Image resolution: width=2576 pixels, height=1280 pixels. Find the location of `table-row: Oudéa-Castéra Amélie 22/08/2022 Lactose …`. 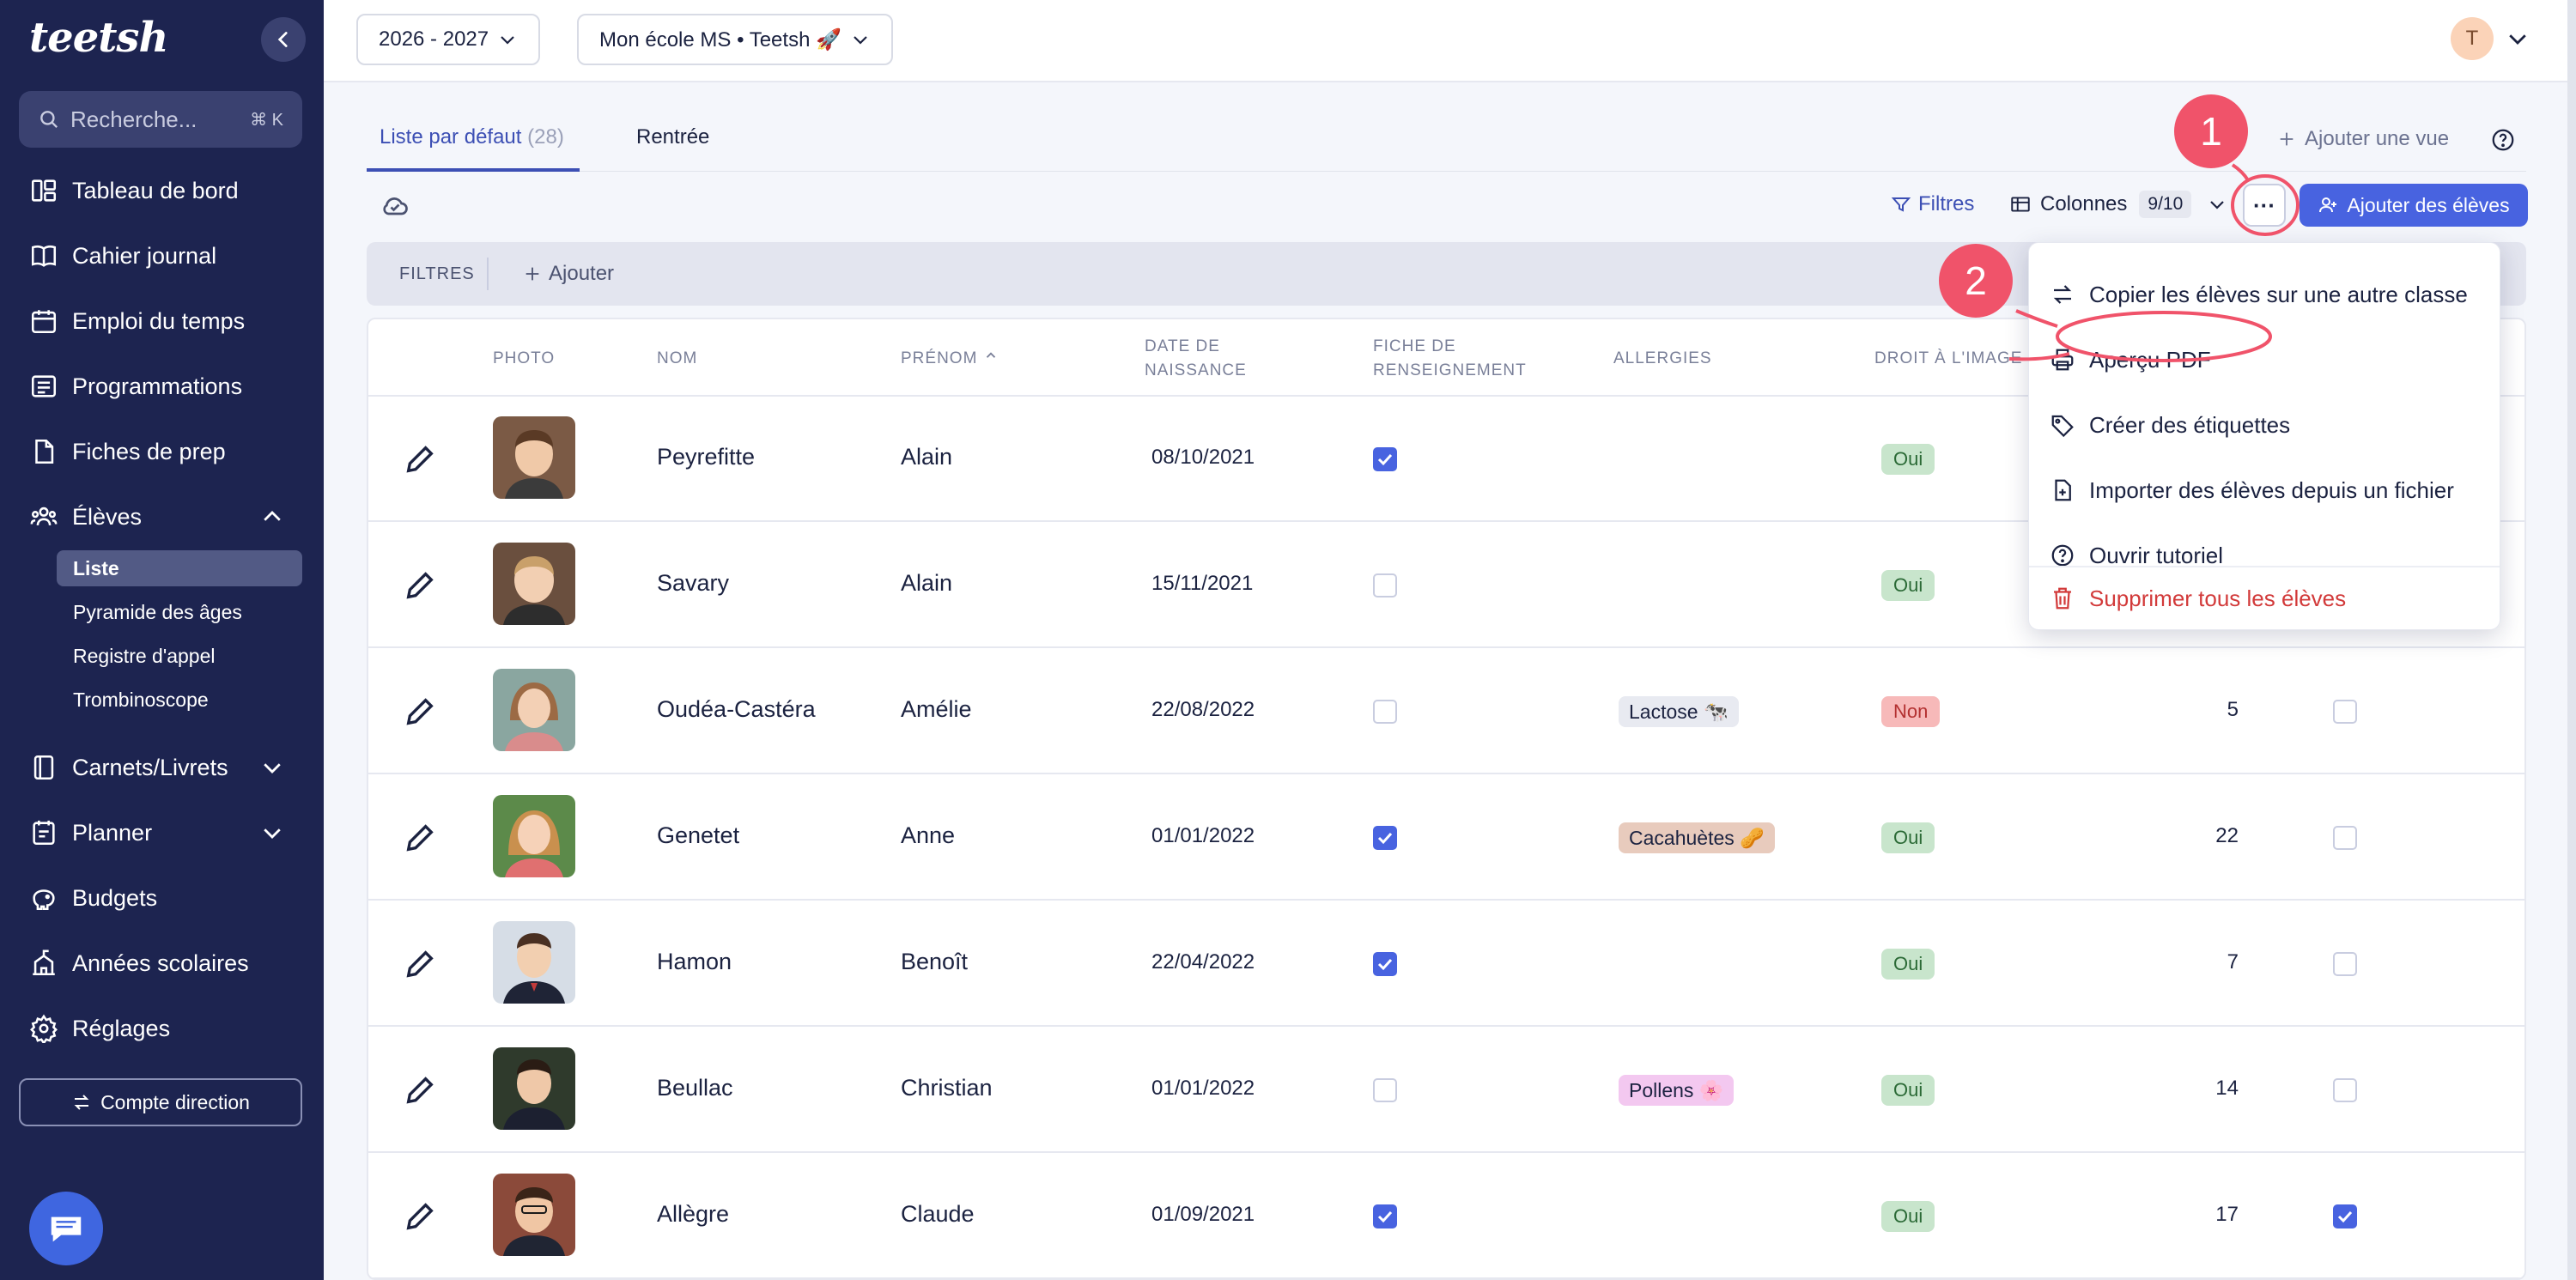

table-row: Oudéa-Castéra Amélie 22/08/2022 Lactose … is located at coordinates (1446, 711).